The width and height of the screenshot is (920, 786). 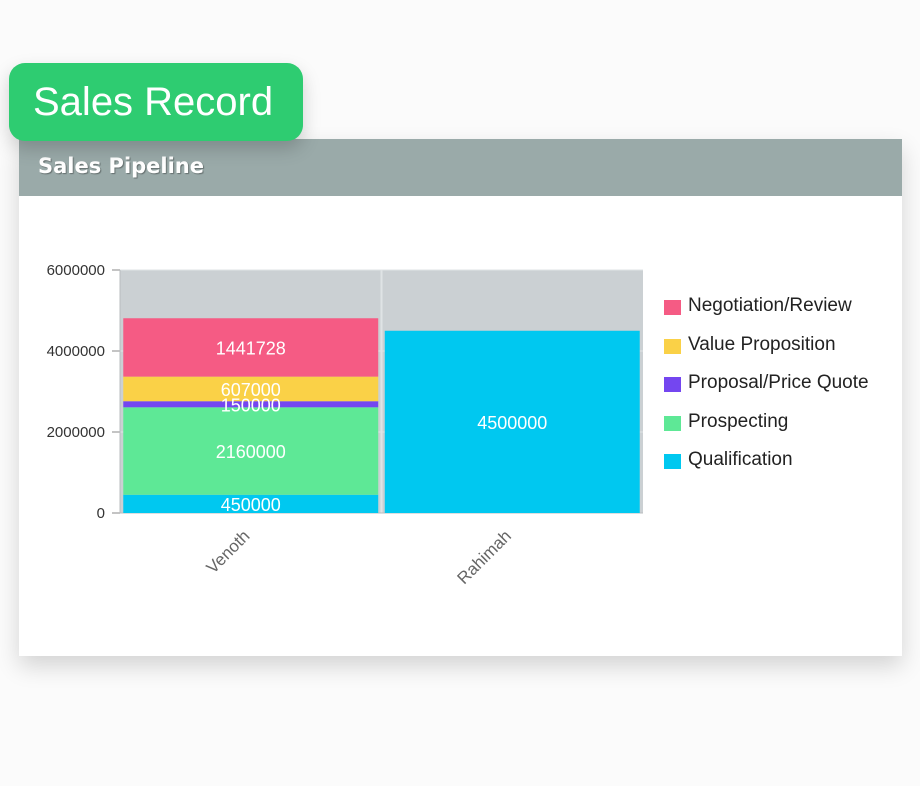 I want to click on card-title: Sales Pipeline, so click(x=121, y=166).